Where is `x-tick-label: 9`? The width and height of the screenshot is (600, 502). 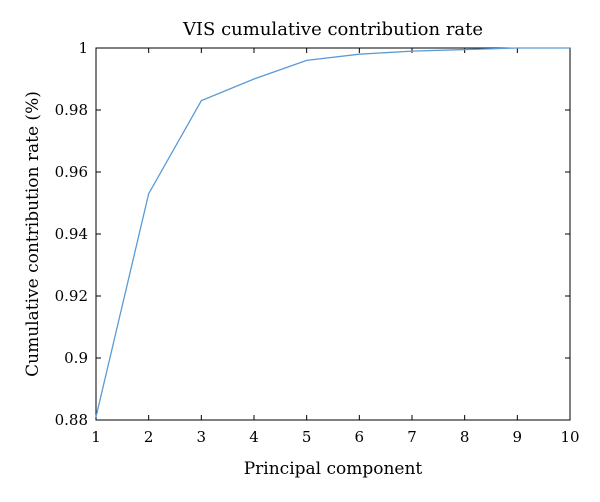
x-tick-label: 9 is located at coordinates (518, 437).